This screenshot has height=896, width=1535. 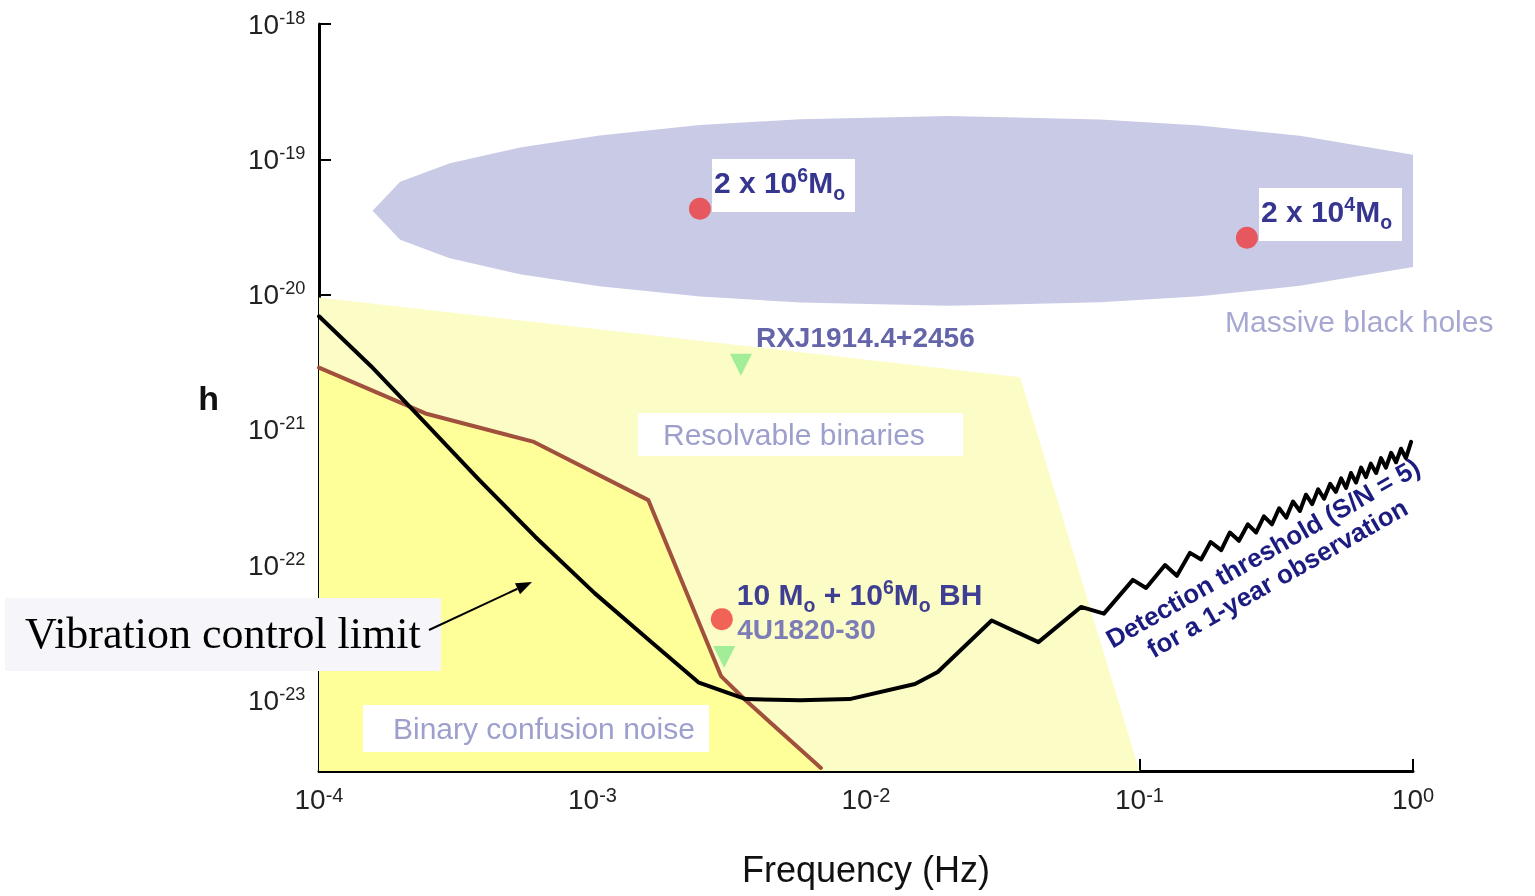 I want to click on annotation: Massive black holes, so click(x=1359, y=321).